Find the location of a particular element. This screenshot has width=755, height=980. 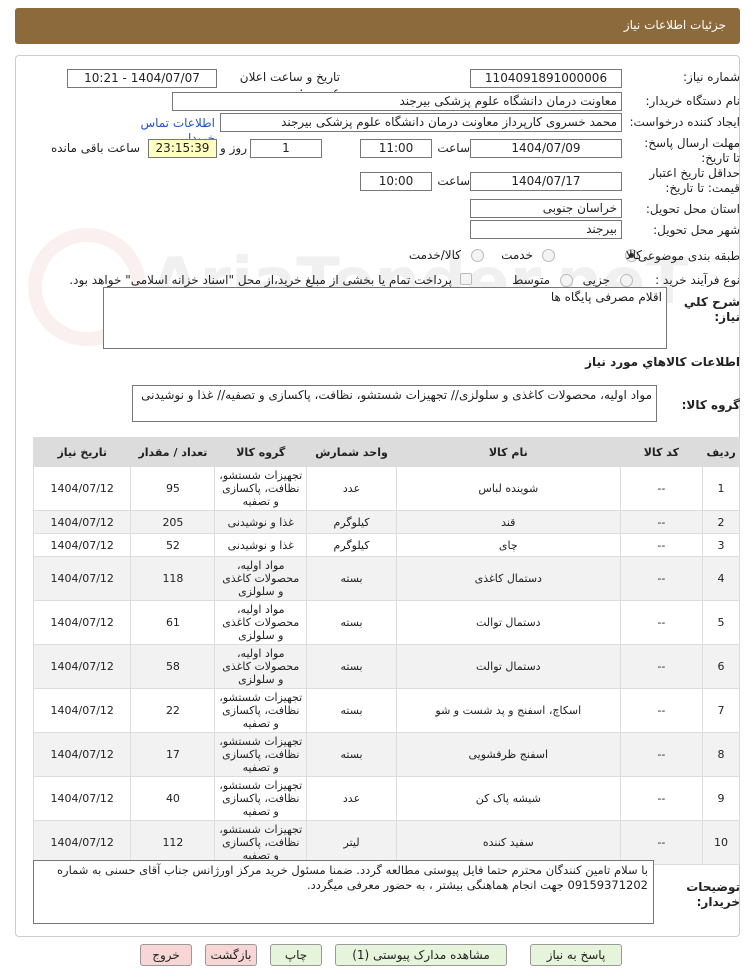

table-cell: لیتر is located at coordinates (351, 842).